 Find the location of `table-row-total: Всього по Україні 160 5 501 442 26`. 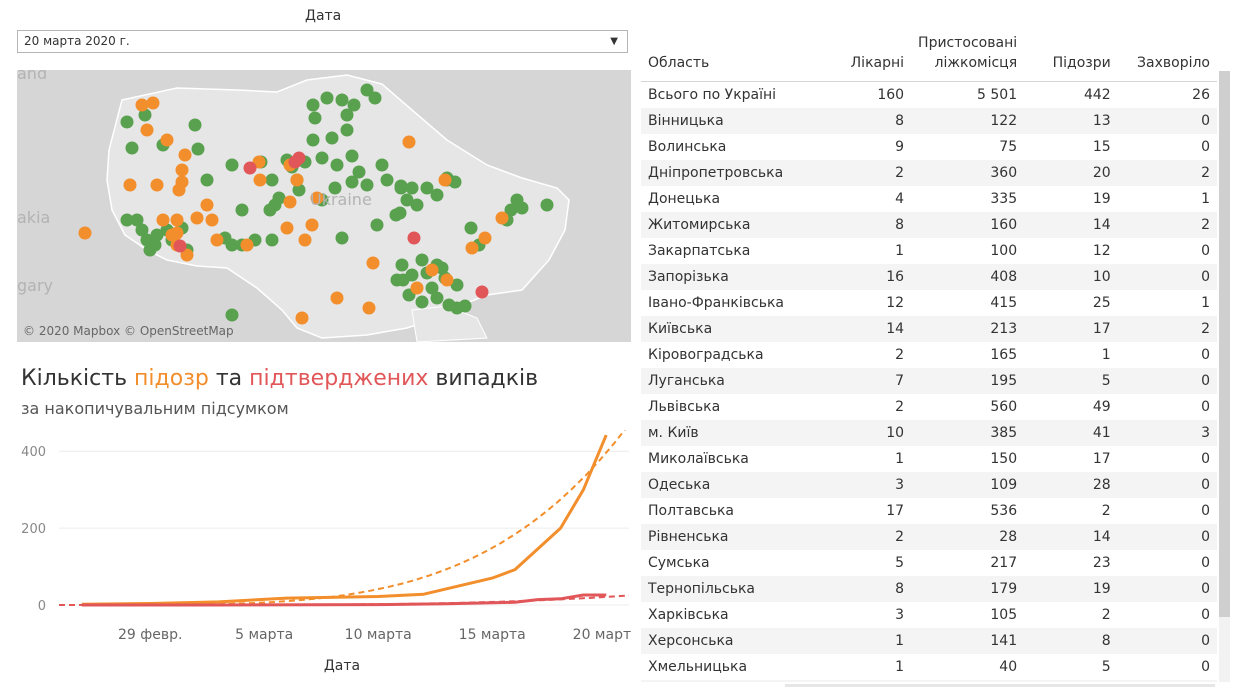

table-row-total: Всього по Україні 160 5 501 442 26 is located at coordinates (929, 94).